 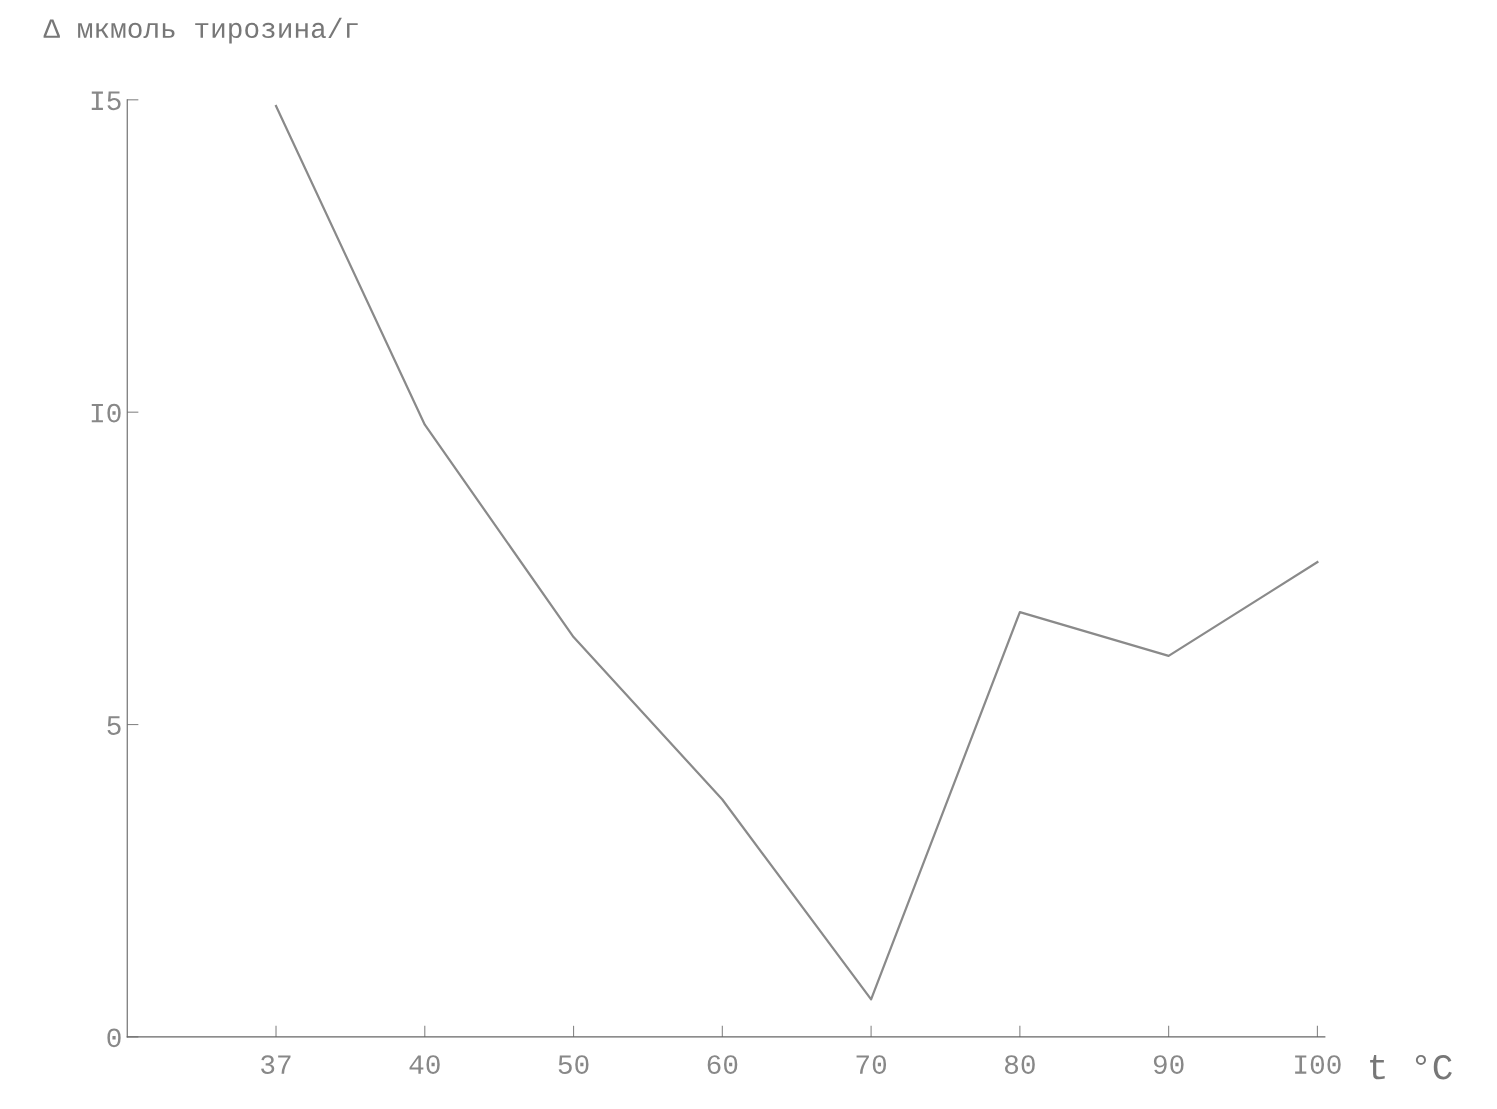 I want to click on y-tick-label: 0, so click(x=114, y=1038).